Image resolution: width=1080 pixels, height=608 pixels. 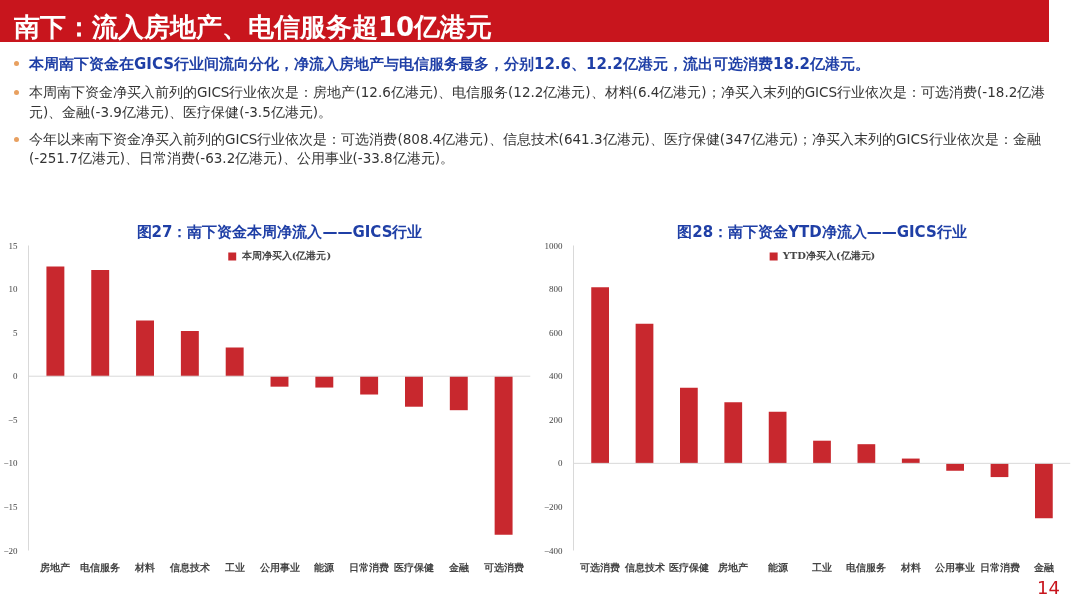 I want to click on y-tick-label: 800, so click(x=556, y=289).